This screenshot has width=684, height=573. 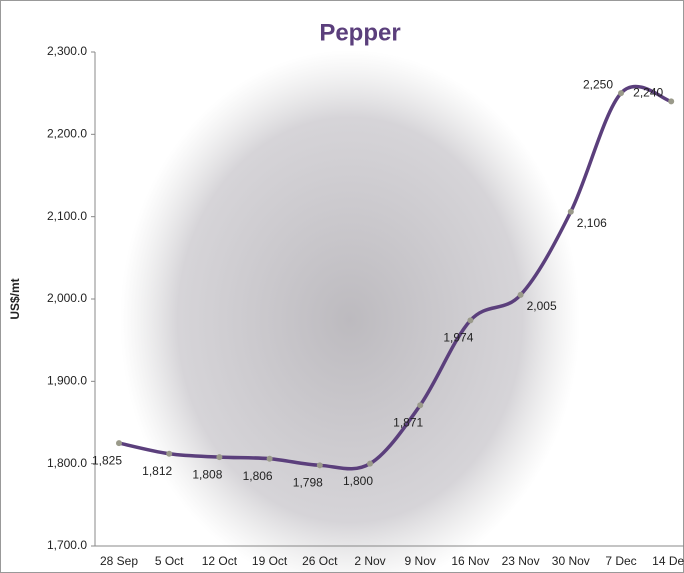 What do you see at coordinates (169, 561) in the screenshot?
I see `x-tick-label: 5 Oct` at bounding box center [169, 561].